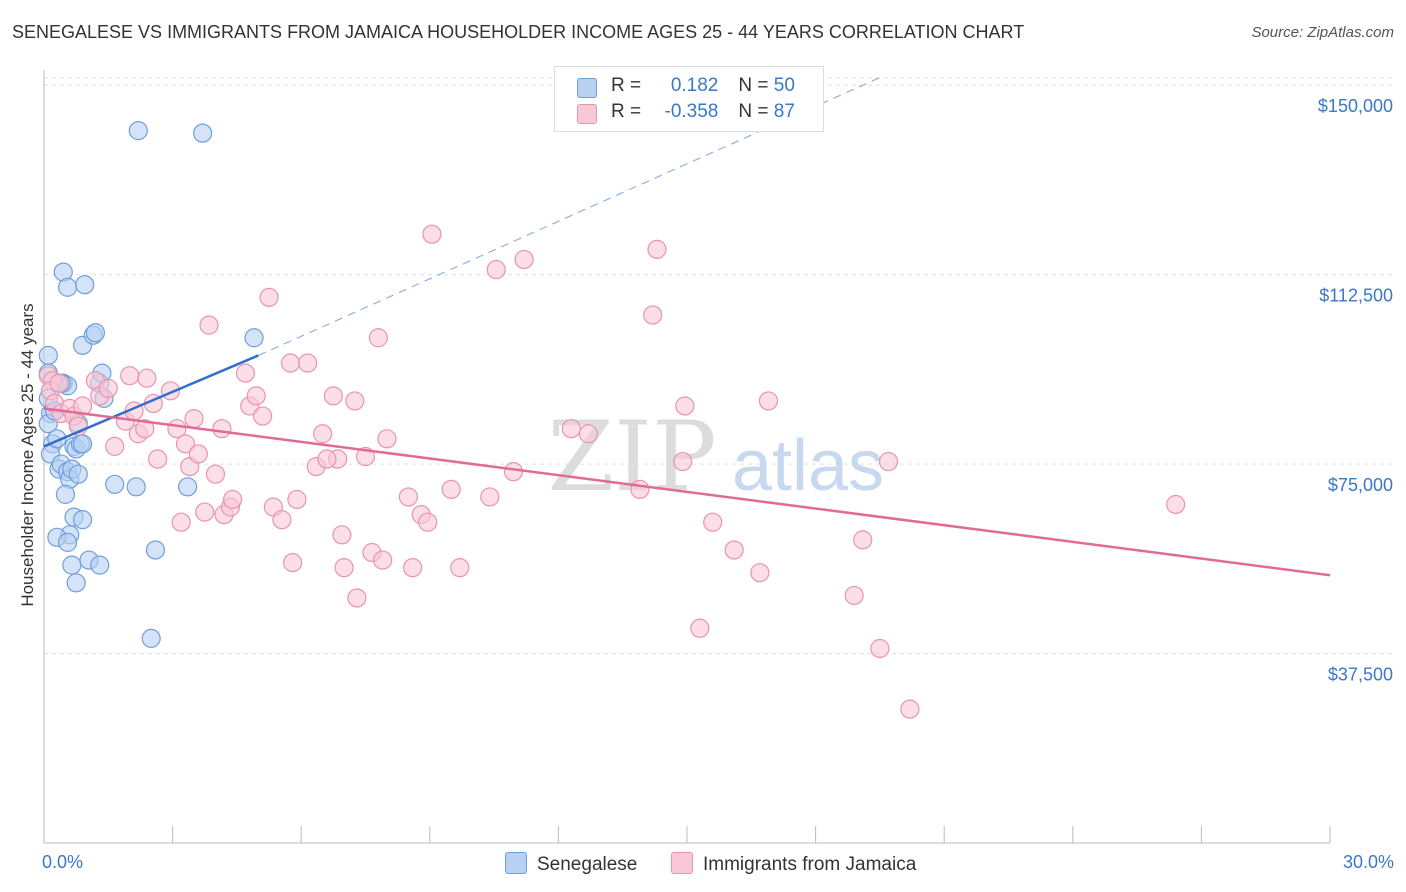  I want to click on y-tick-labels: $37,500 $75,000 $112,500 $150,000, so click(1355, 390).